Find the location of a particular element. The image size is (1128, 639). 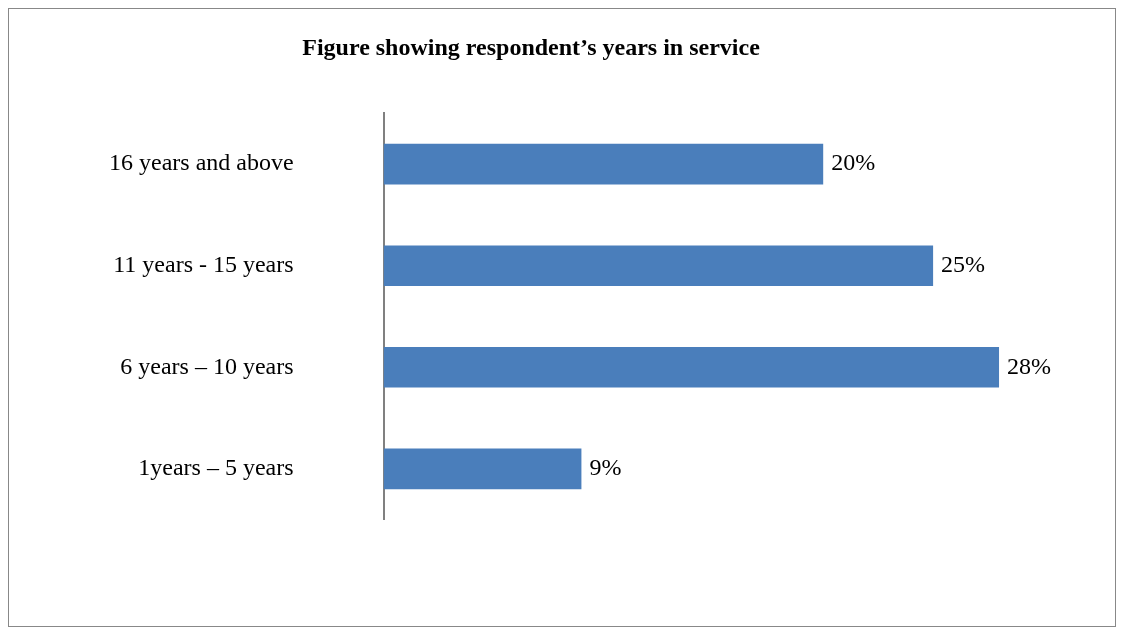

y-tick-label: 11 years - 15 years is located at coordinates (203, 264).